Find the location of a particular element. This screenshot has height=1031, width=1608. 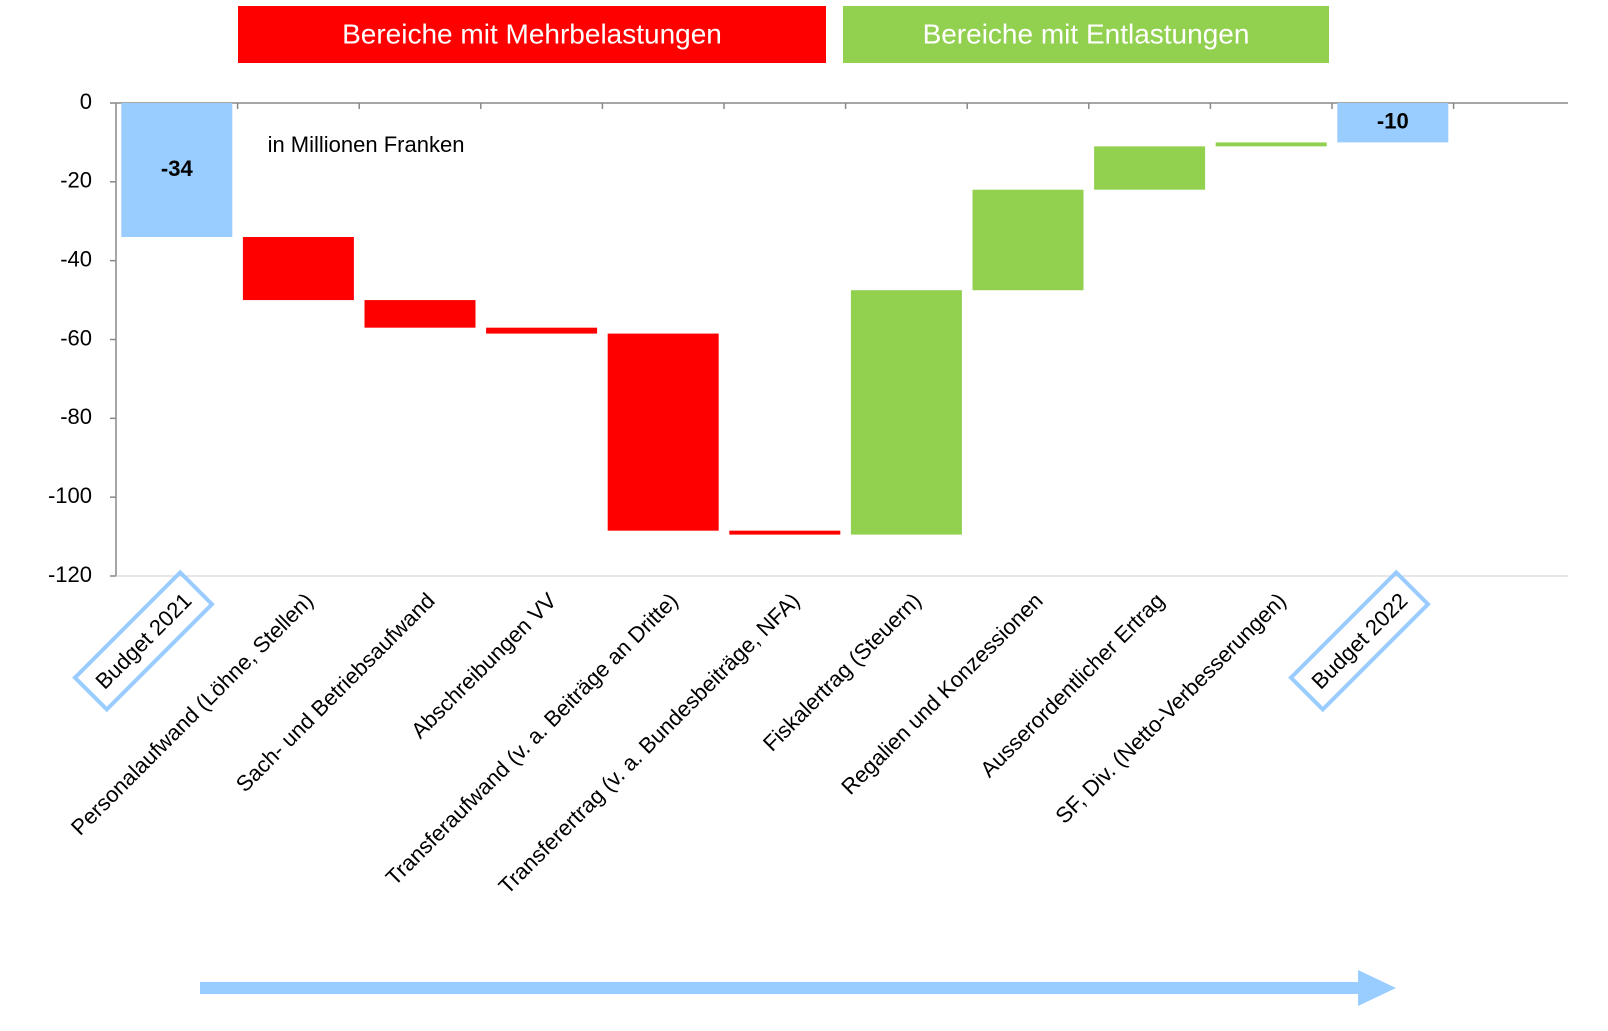

x-tick-label: SF, Div. (Netto-Verbesserungen) is located at coordinates (1170, 708).